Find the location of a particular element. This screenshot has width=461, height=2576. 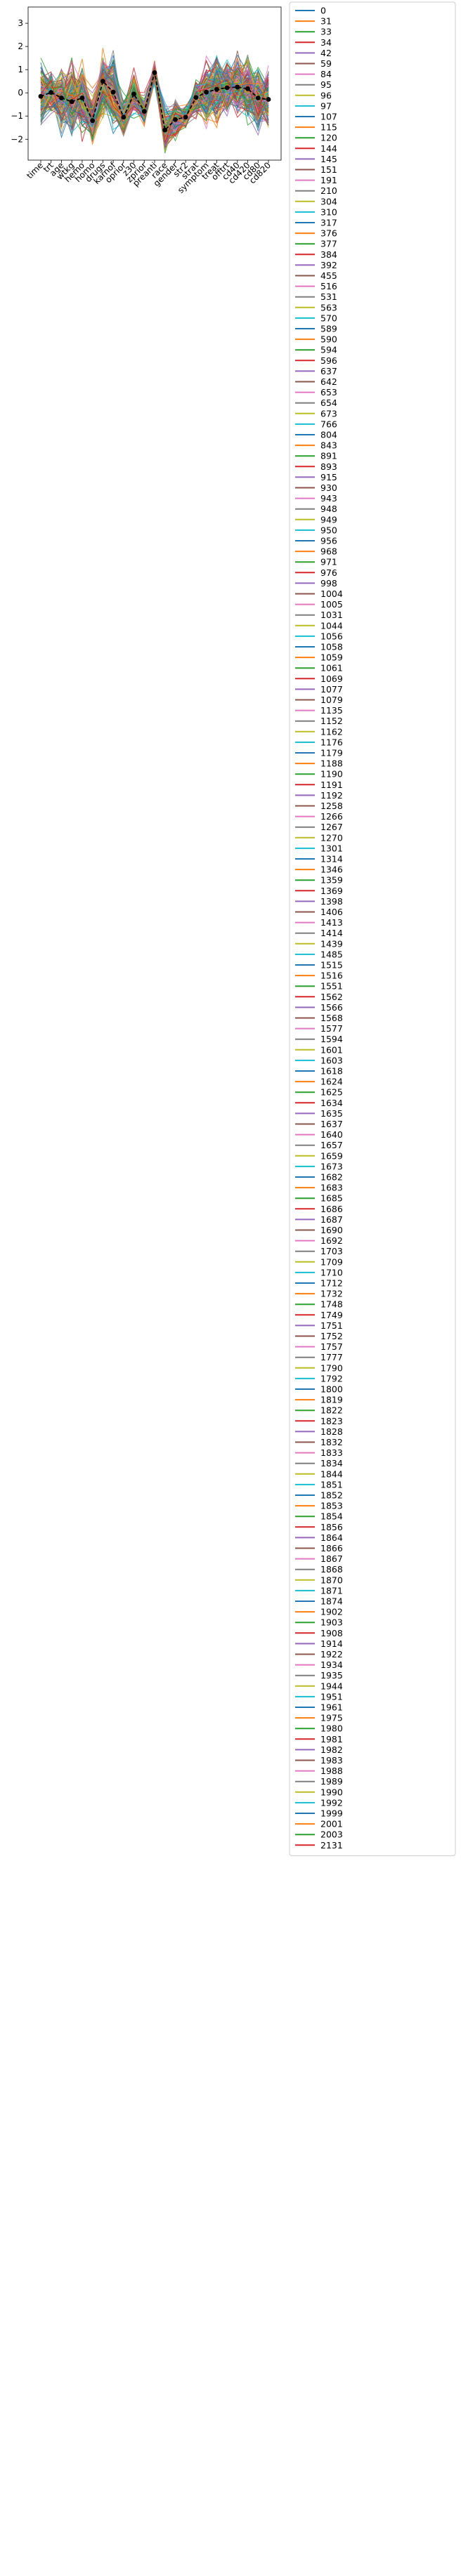

legend-entry-1868: 1868 is located at coordinates (331, 1569).